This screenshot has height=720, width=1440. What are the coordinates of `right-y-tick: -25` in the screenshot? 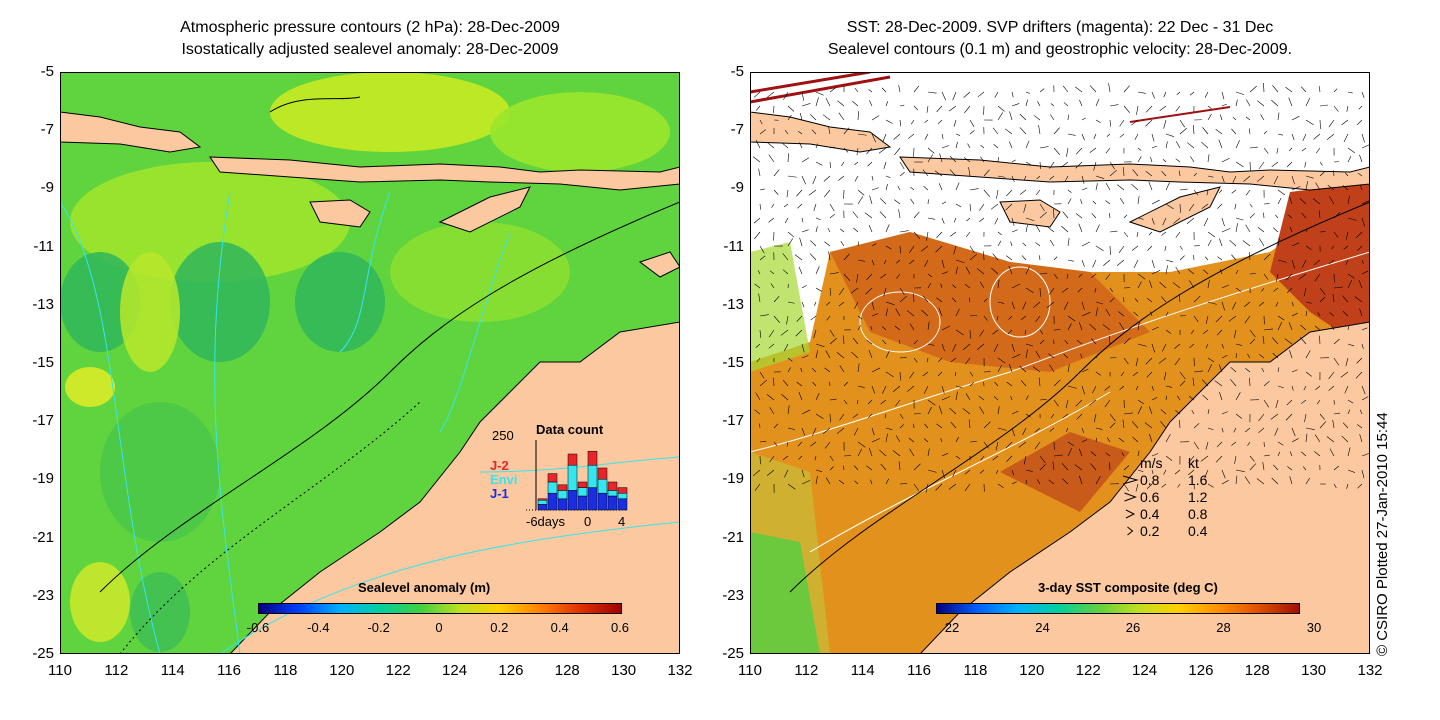 It's located at (733, 653).